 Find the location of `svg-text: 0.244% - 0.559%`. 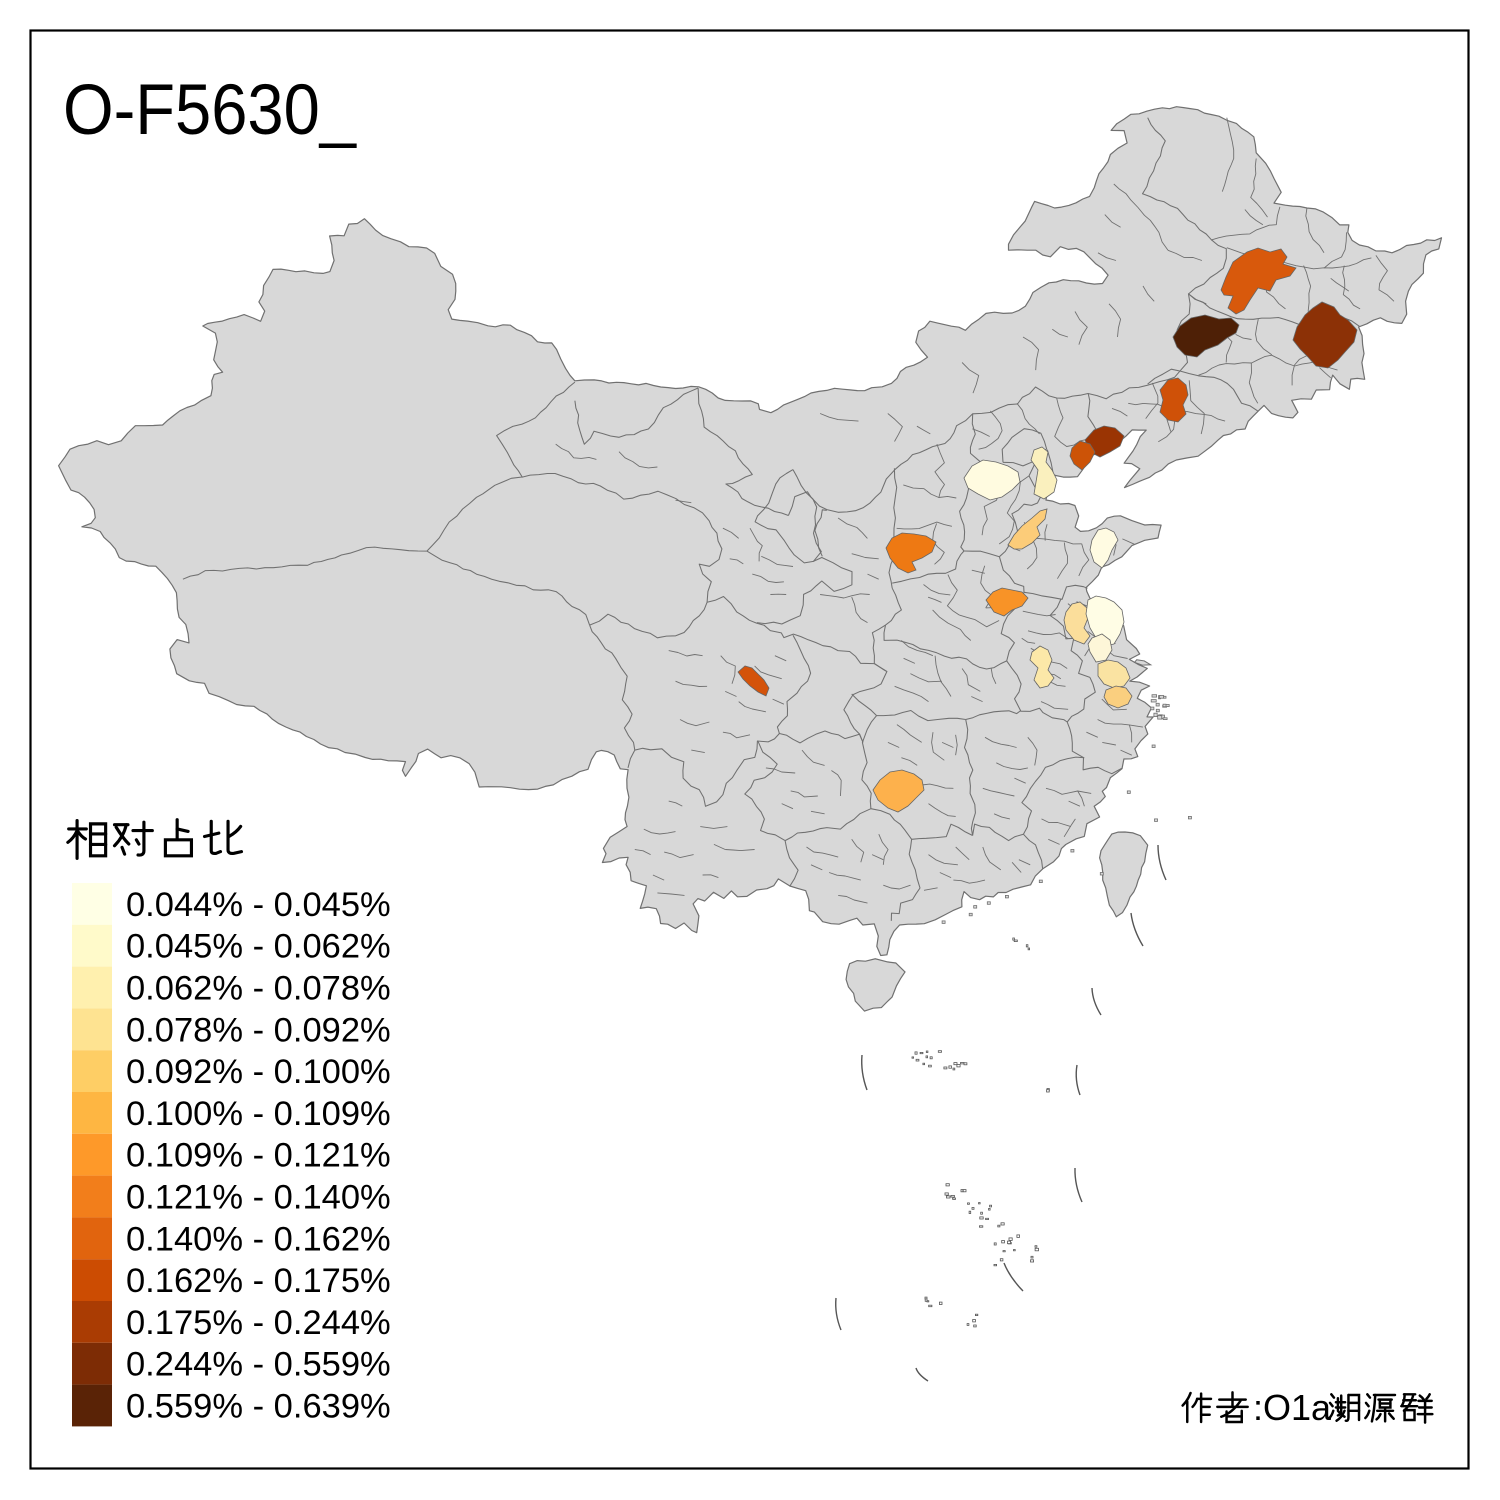

svg-text: 0.244% - 0.559% is located at coordinates (258, 1365).